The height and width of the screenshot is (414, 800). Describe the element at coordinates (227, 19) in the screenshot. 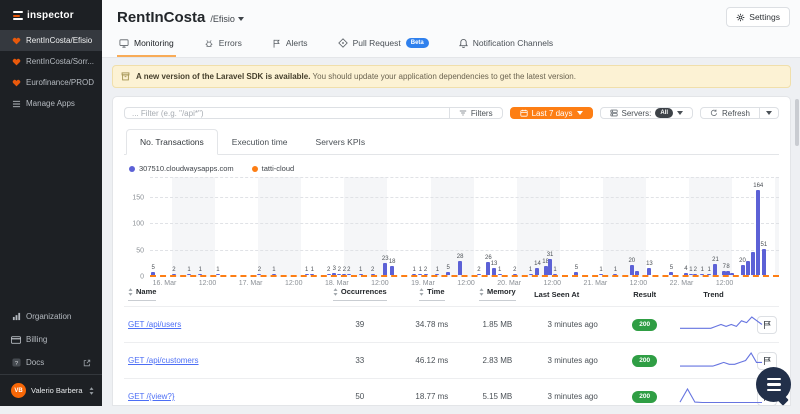

I see `app-switcher: /Efisio` at that location.